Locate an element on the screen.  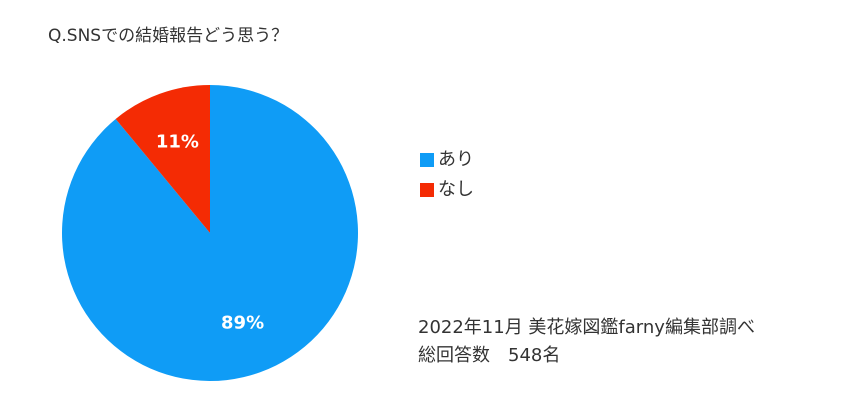
annotation: 総回答数 548名 is located at coordinates (489, 355).